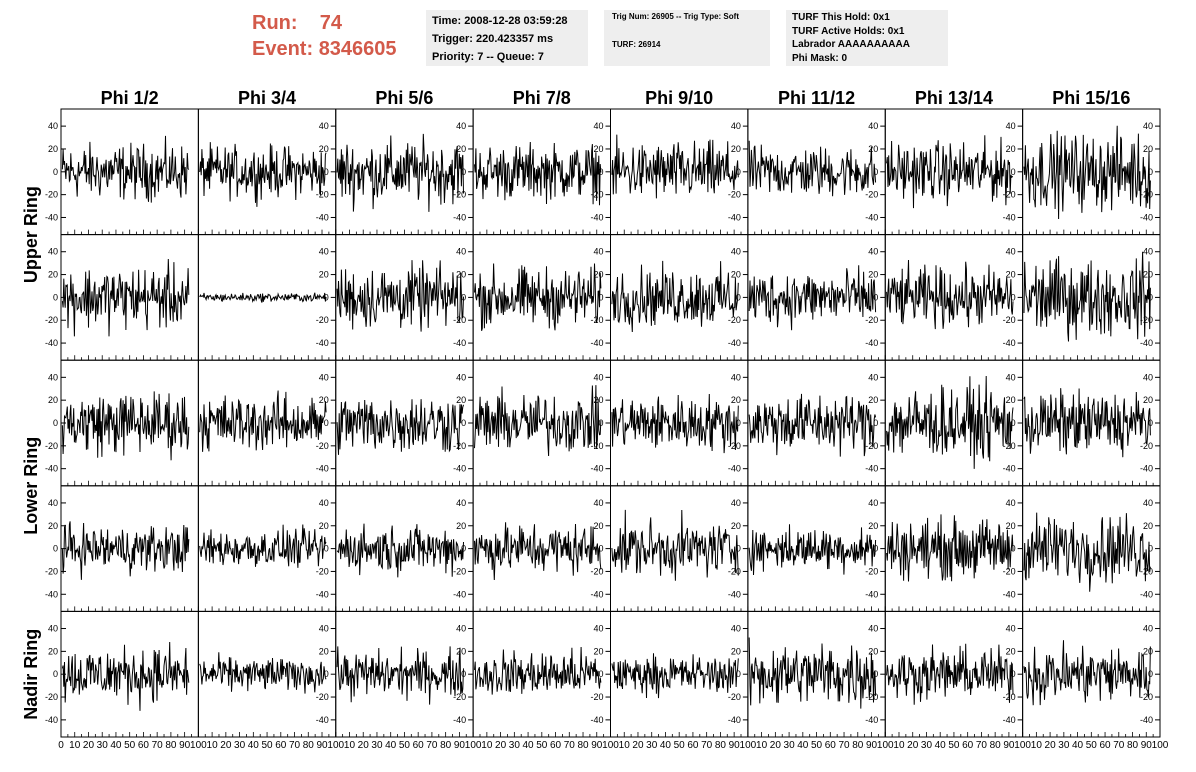 The height and width of the screenshot is (772, 1196). What do you see at coordinates (734, 195) in the screenshot?
I see `y-tick-label-r1c5-1: -20` at bounding box center [734, 195].